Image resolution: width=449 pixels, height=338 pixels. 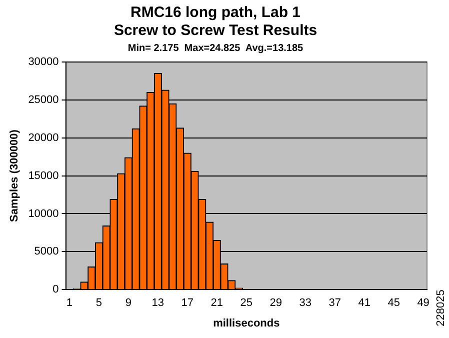 I want to click on x-tick-label: 13, so click(x=158, y=303).